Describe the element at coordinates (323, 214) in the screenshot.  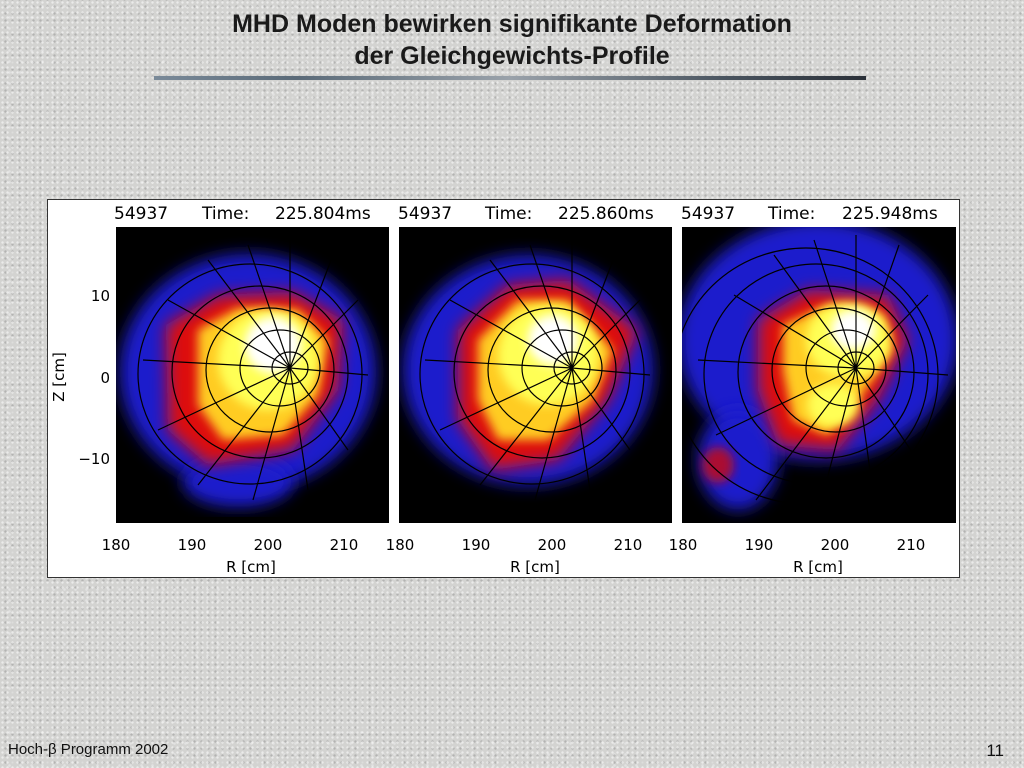
I see `panel-1-time-value: 225.804ms` at that location.